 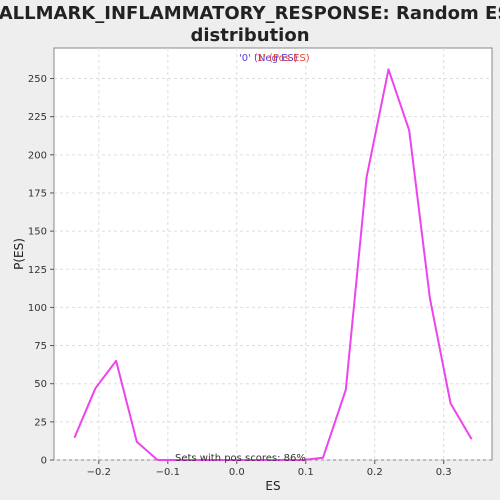 I want to click on y-tick-label: 75, so click(x=40, y=346).